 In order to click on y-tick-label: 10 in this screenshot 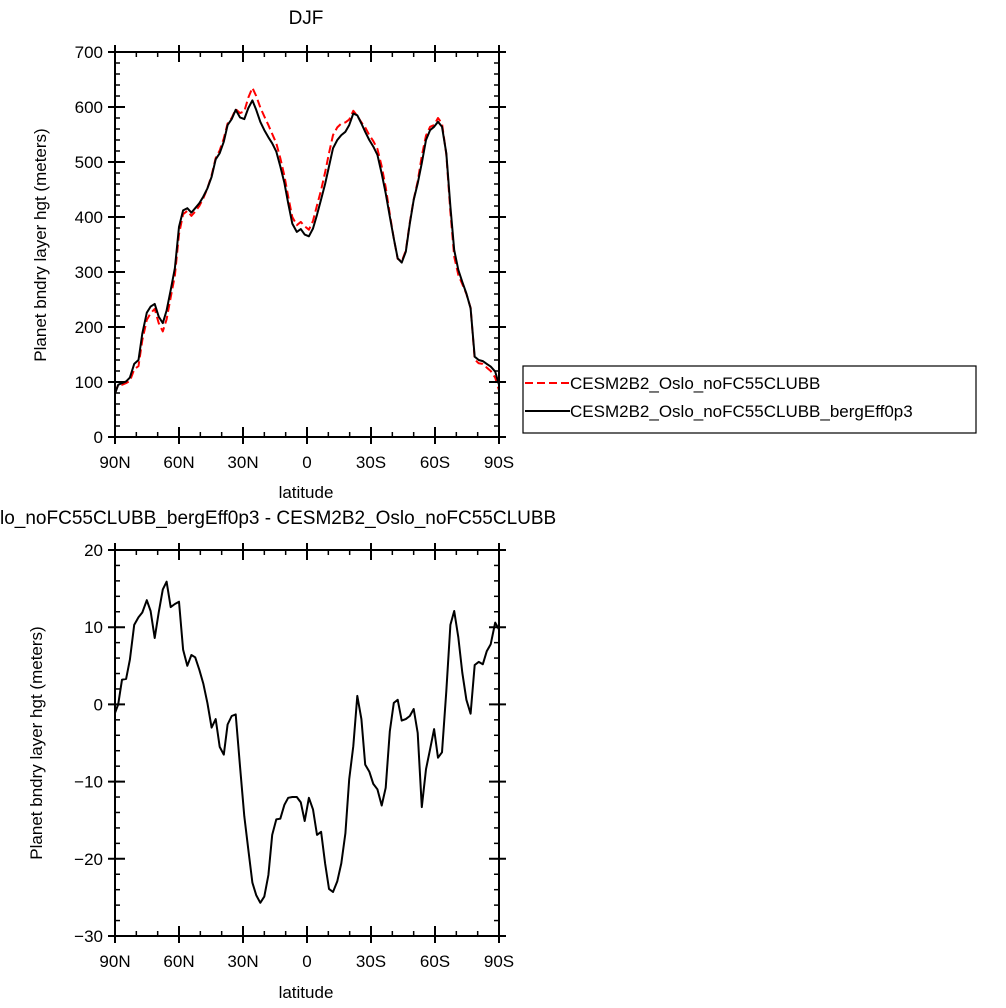, I will do `click(93, 627)`.